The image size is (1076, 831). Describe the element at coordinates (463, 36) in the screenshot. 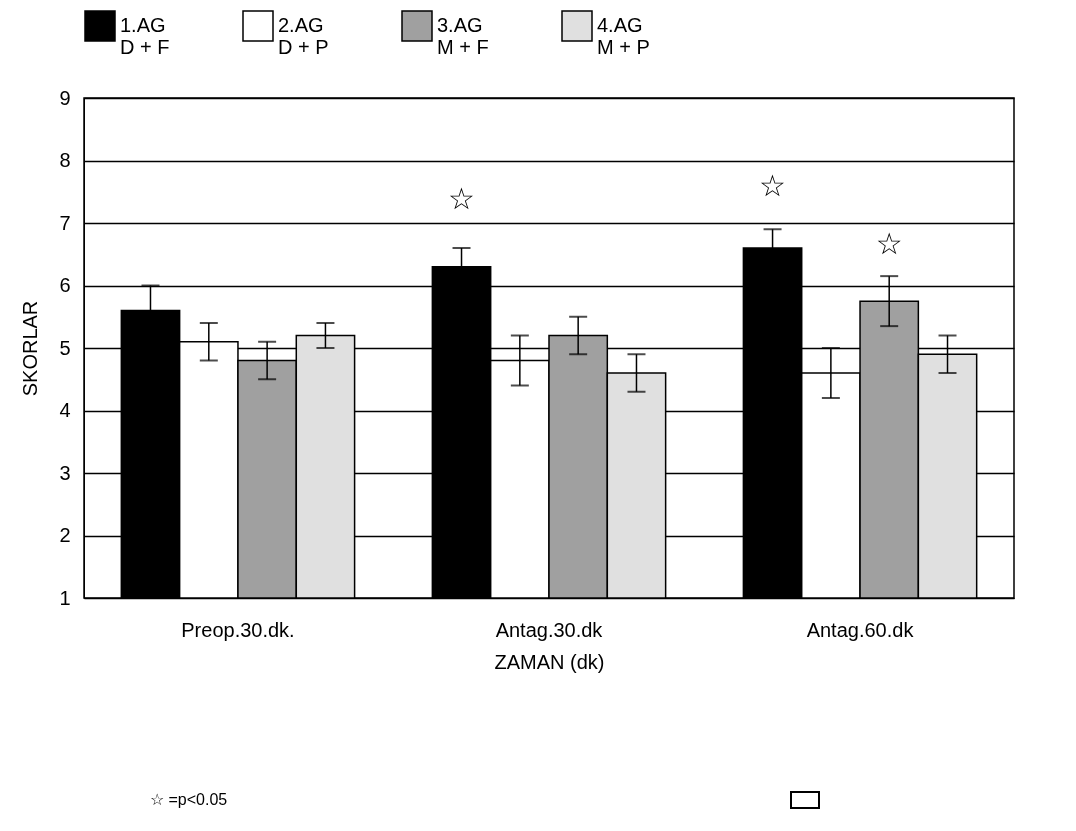

I see `legend-label: 3.AG M + F` at that location.